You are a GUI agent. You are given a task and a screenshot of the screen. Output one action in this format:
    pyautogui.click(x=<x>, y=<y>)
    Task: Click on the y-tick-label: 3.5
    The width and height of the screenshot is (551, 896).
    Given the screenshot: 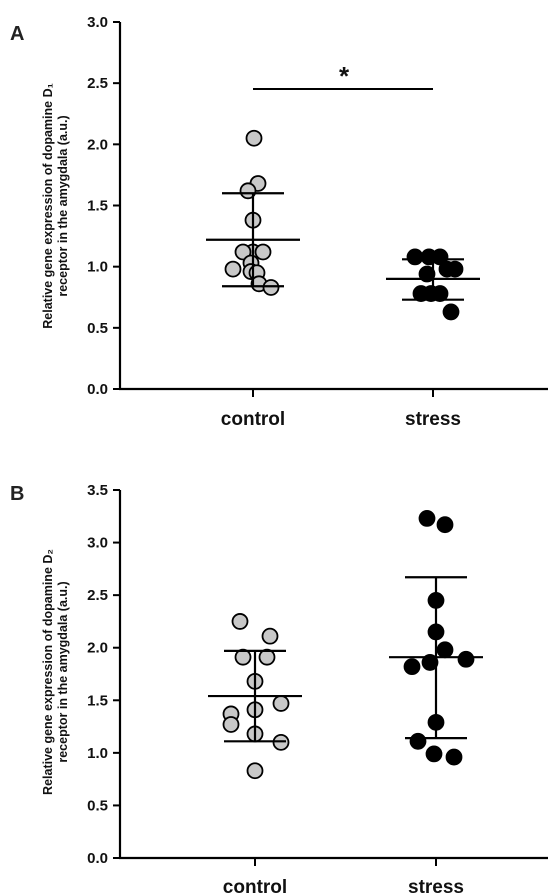 What is the action you would take?
    pyautogui.click(x=97, y=490)
    